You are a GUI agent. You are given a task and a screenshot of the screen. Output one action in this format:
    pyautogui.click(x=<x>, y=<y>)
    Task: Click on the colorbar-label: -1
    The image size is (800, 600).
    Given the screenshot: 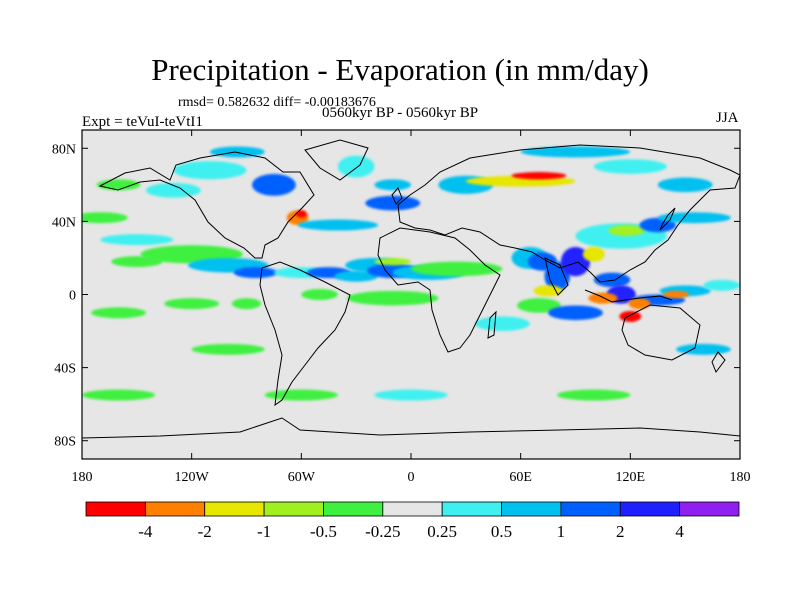 What is the action you would take?
    pyautogui.click(x=264, y=531)
    